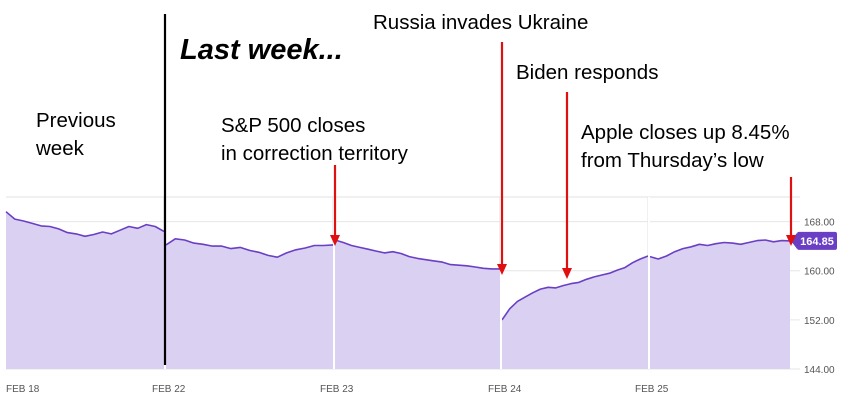  I want to click on annotation-russia: Russia invades Ukraine, so click(481, 22).